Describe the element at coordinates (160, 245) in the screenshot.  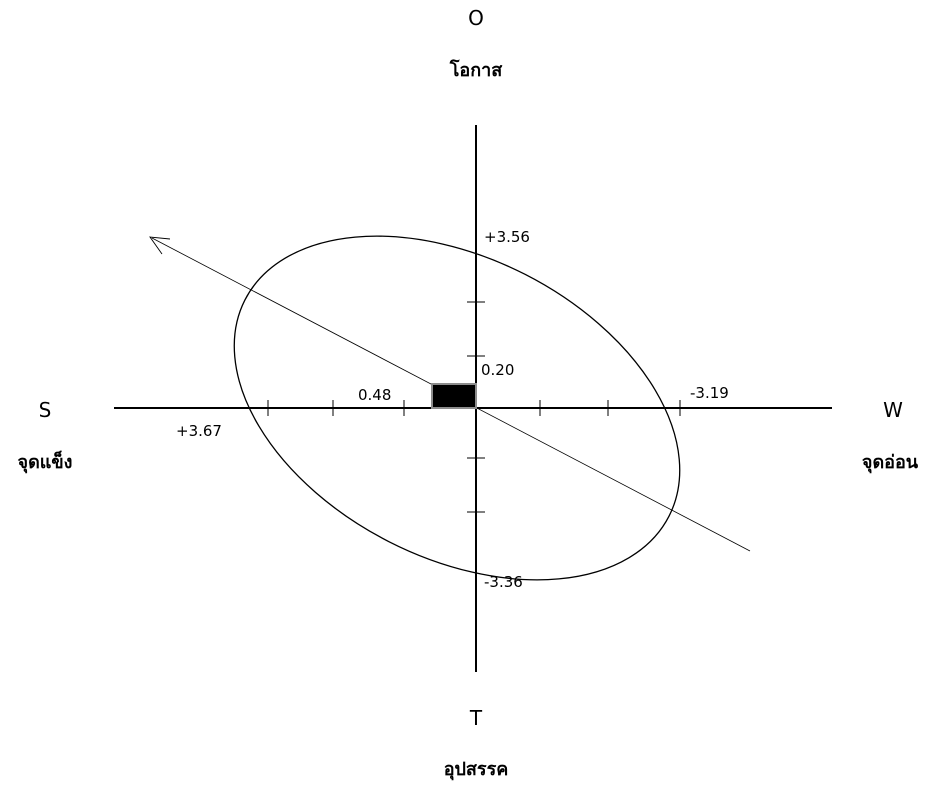
I see `direction-arrowhead` at that location.